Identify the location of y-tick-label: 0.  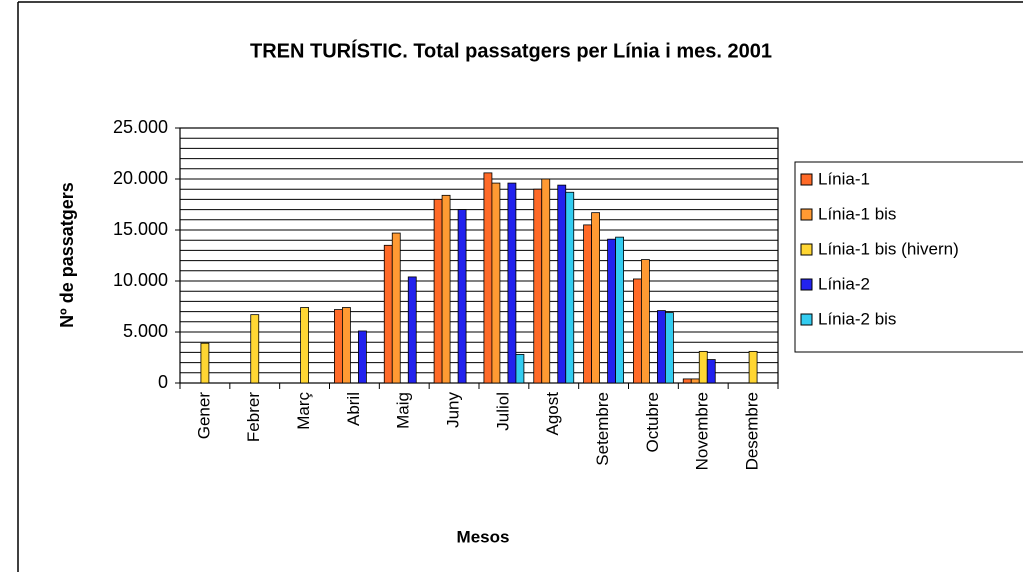
(163, 382).